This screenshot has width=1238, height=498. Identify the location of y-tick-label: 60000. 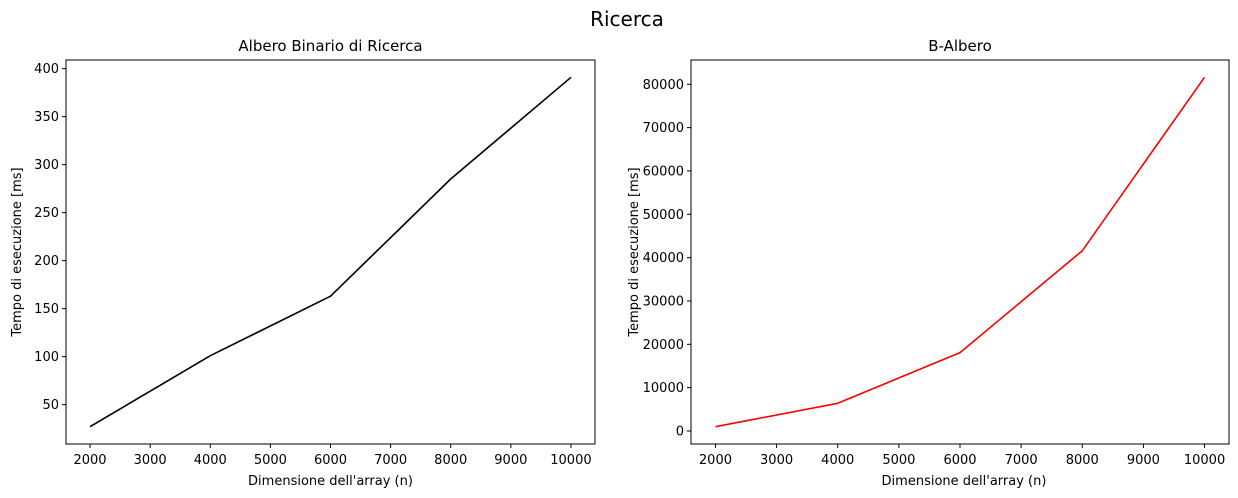
(663, 171).